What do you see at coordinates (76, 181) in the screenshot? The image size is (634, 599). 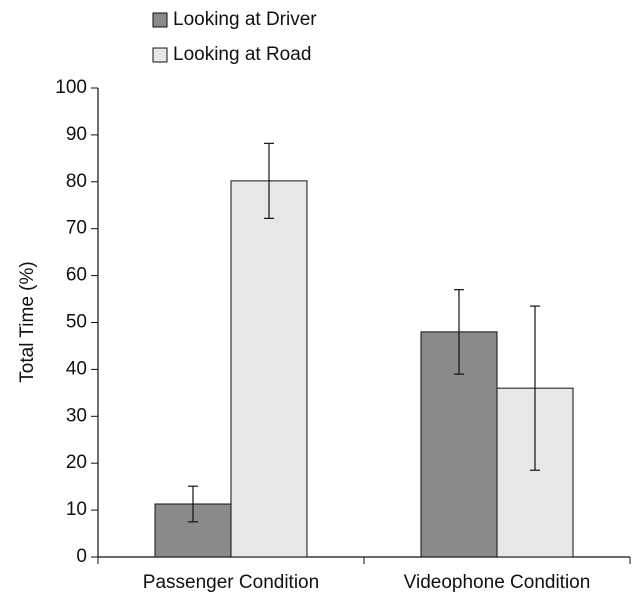 I see `y-tick-label: 80` at bounding box center [76, 181].